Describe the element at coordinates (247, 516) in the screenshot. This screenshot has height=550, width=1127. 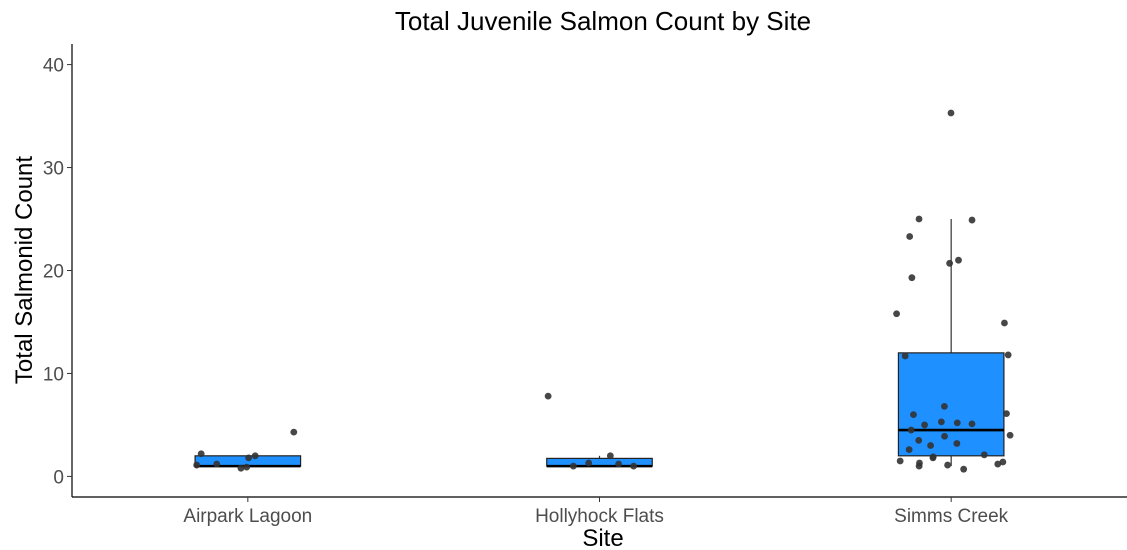
I see `x-tick-label: Airpark Lagoon` at that location.